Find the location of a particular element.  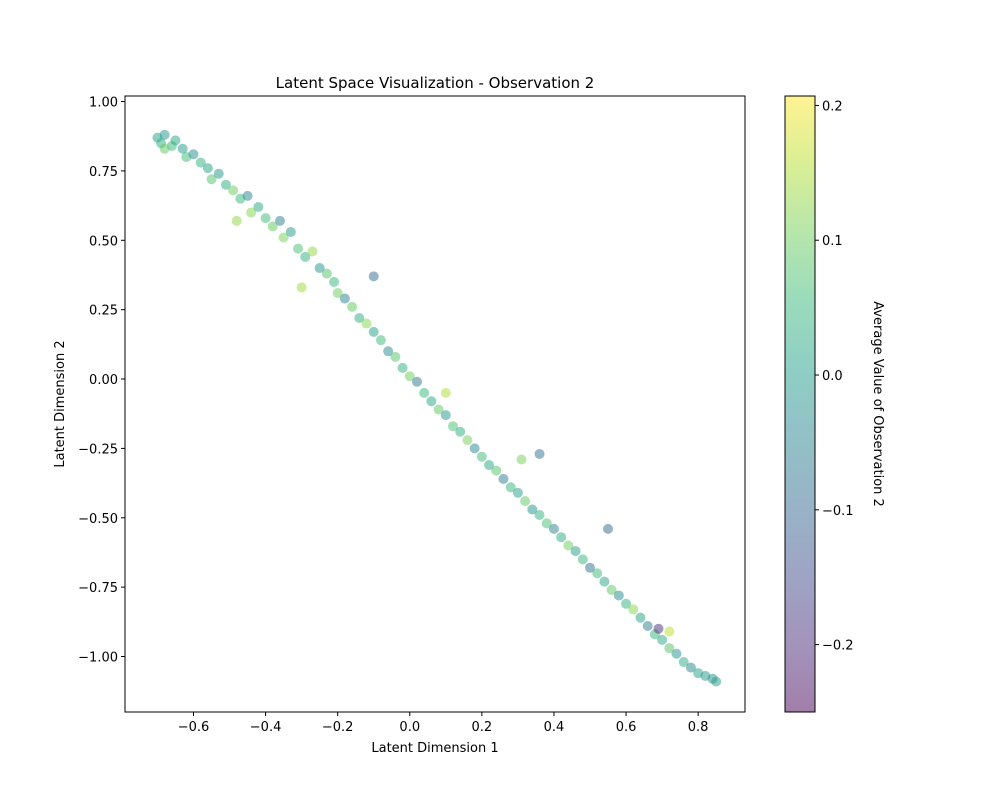

x-tick-label: 0.6 is located at coordinates (626, 727).